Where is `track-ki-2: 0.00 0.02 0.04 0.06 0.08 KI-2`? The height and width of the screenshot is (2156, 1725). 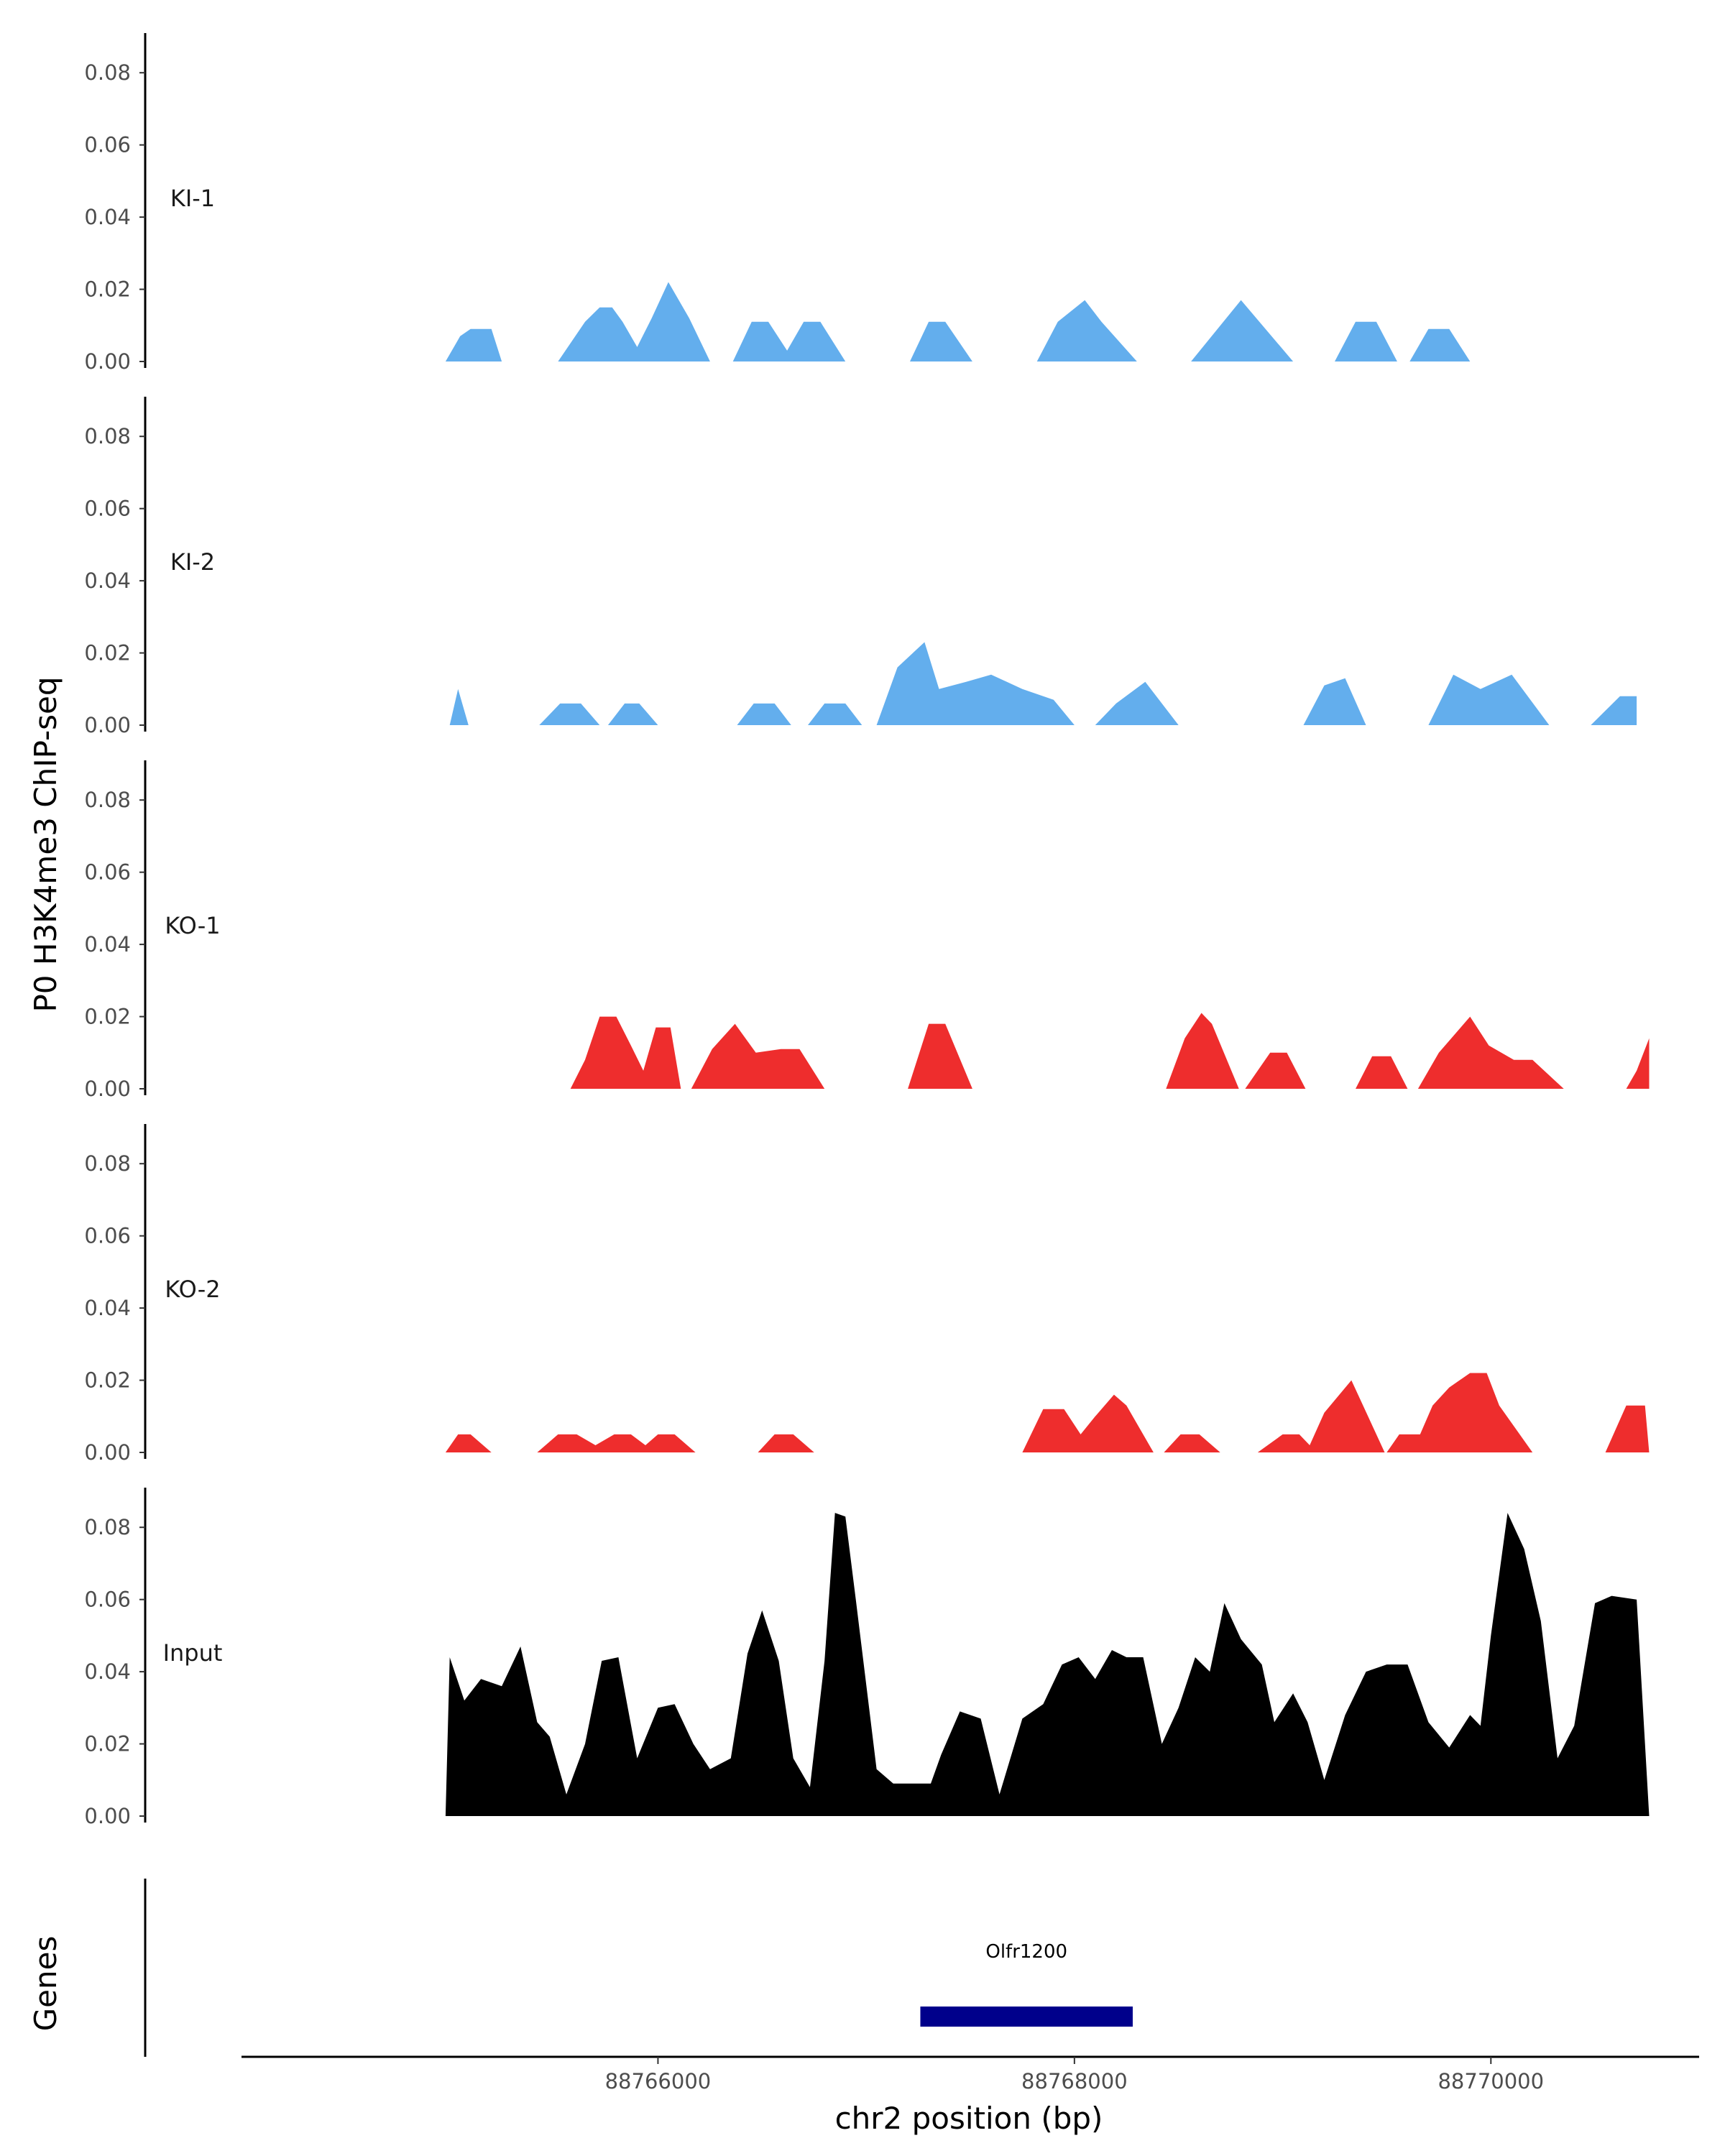 track-ki-2: 0.00 0.02 0.04 0.06 0.08 KI-2 is located at coordinates (860, 567).